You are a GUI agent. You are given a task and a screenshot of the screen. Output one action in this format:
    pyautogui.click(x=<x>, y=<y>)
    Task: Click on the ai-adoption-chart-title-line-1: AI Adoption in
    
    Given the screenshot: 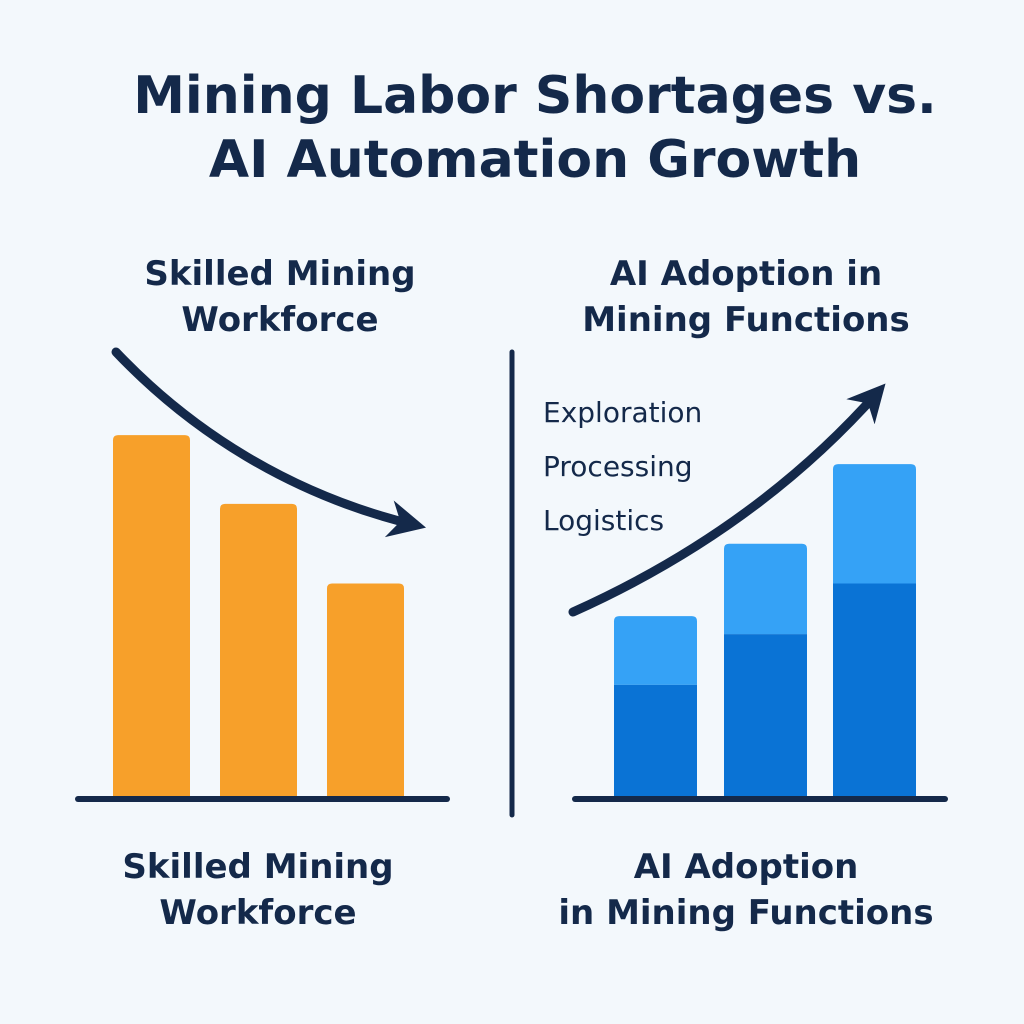 What is the action you would take?
    pyautogui.click(x=746, y=274)
    